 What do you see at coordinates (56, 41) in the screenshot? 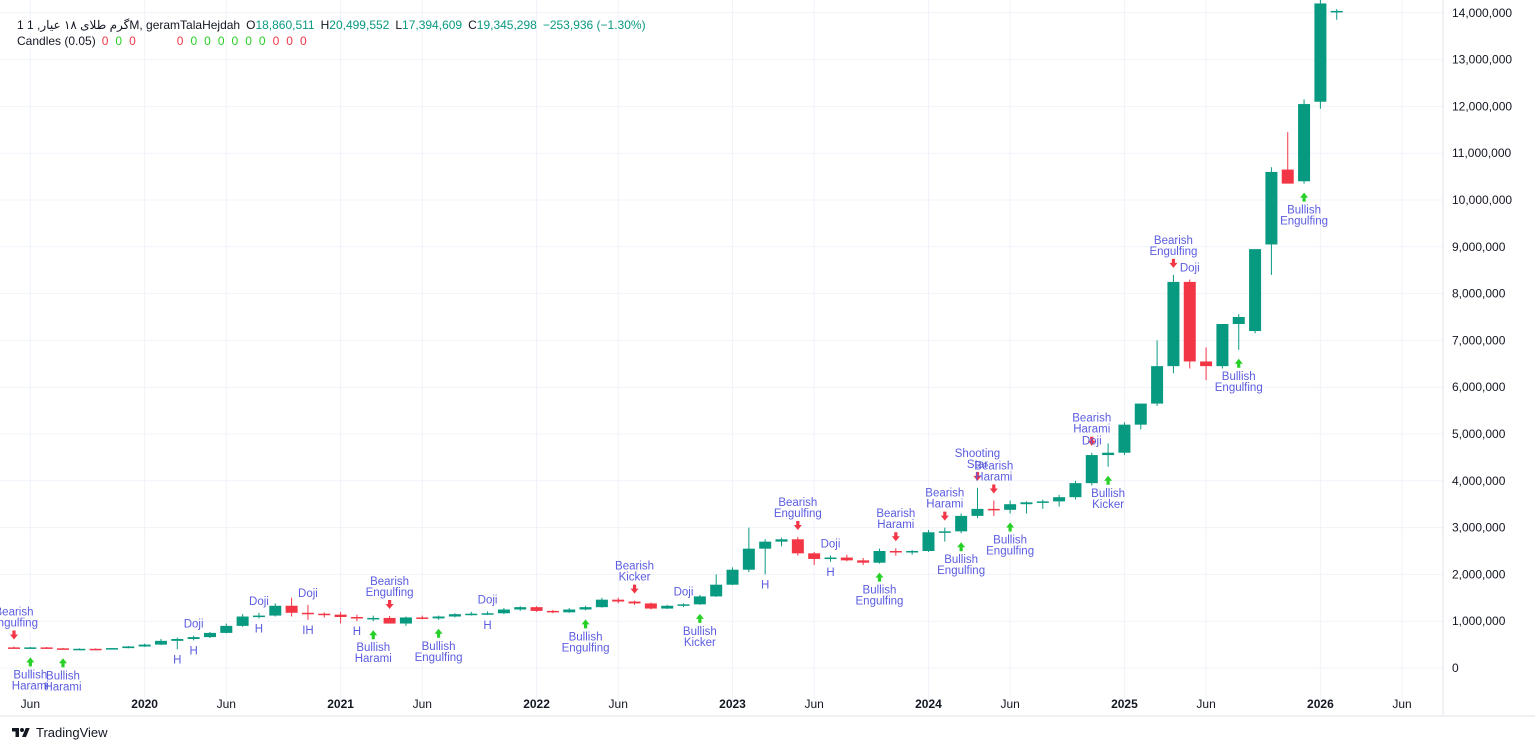
I see `indicator-title: Candles (0.05)` at bounding box center [56, 41].